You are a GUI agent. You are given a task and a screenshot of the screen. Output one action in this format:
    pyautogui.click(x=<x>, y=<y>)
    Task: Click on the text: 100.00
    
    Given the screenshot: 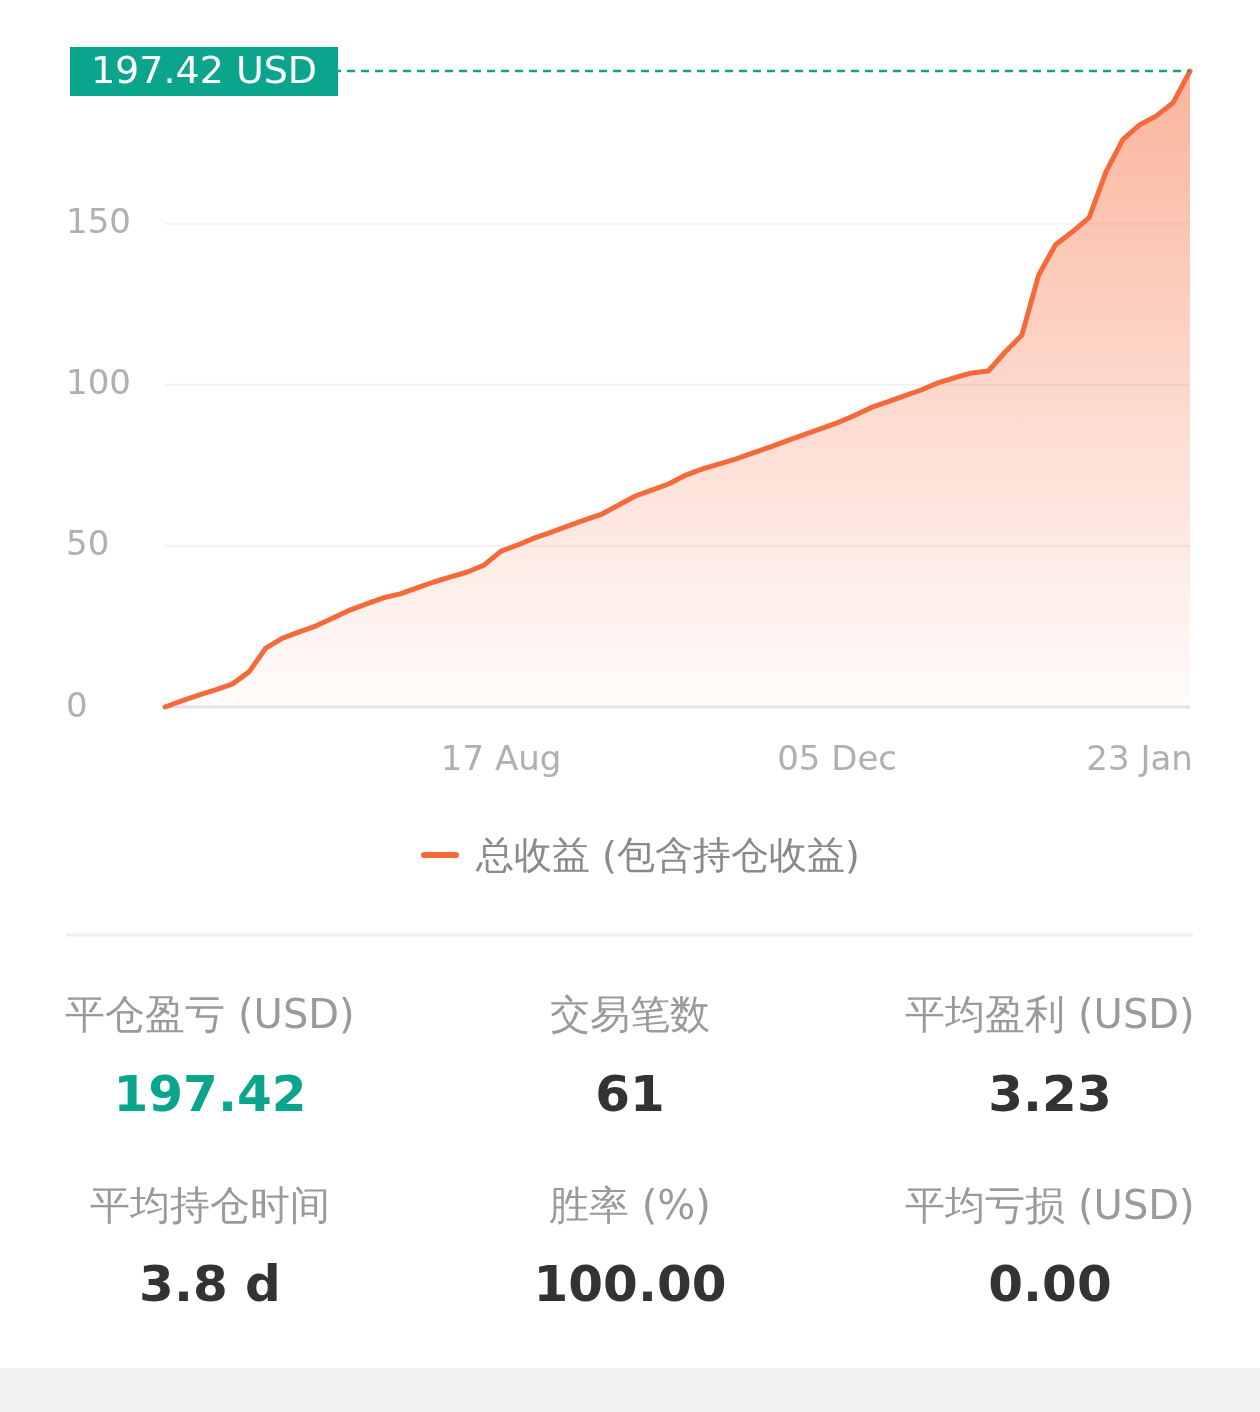 What is the action you would take?
    pyautogui.click(x=630, y=1283)
    